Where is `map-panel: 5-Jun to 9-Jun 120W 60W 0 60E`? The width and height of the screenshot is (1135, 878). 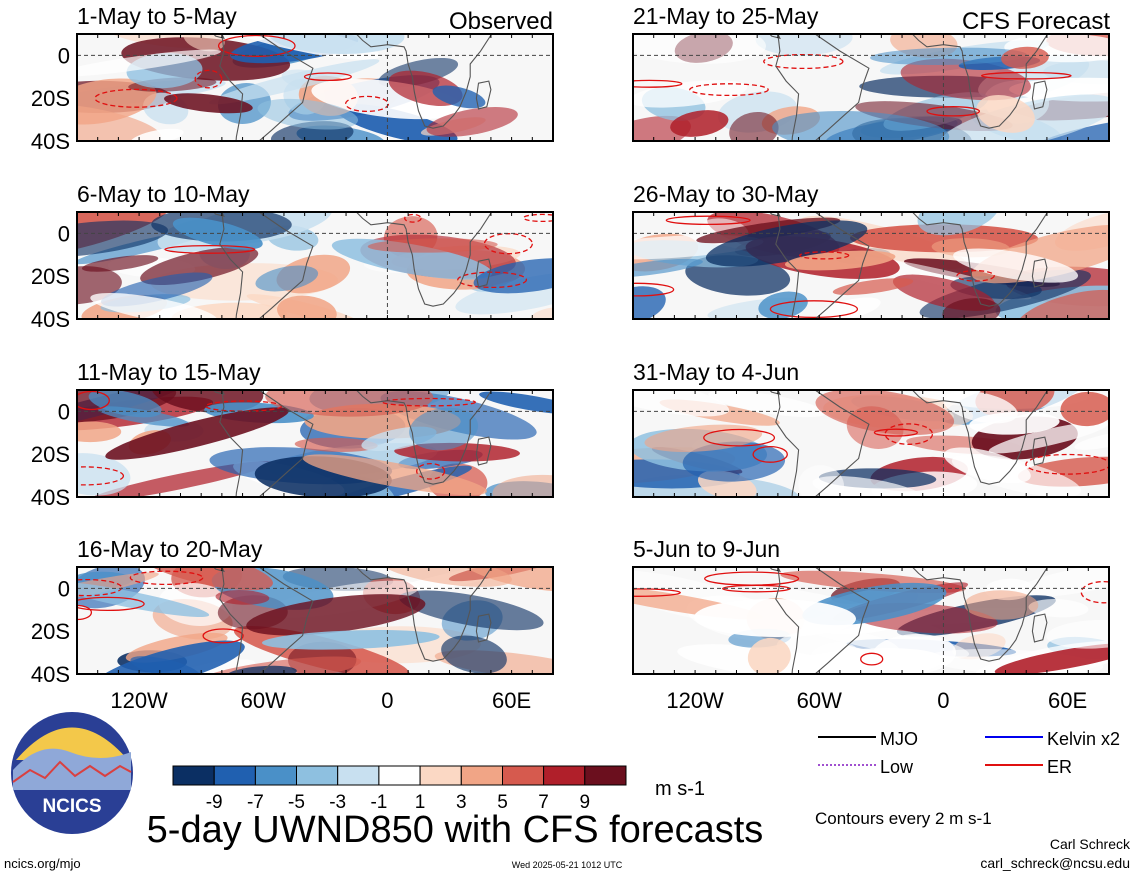 map-panel: 5-Jun to 9-Jun 120W 60W 0 60E is located at coordinates (871, 624).